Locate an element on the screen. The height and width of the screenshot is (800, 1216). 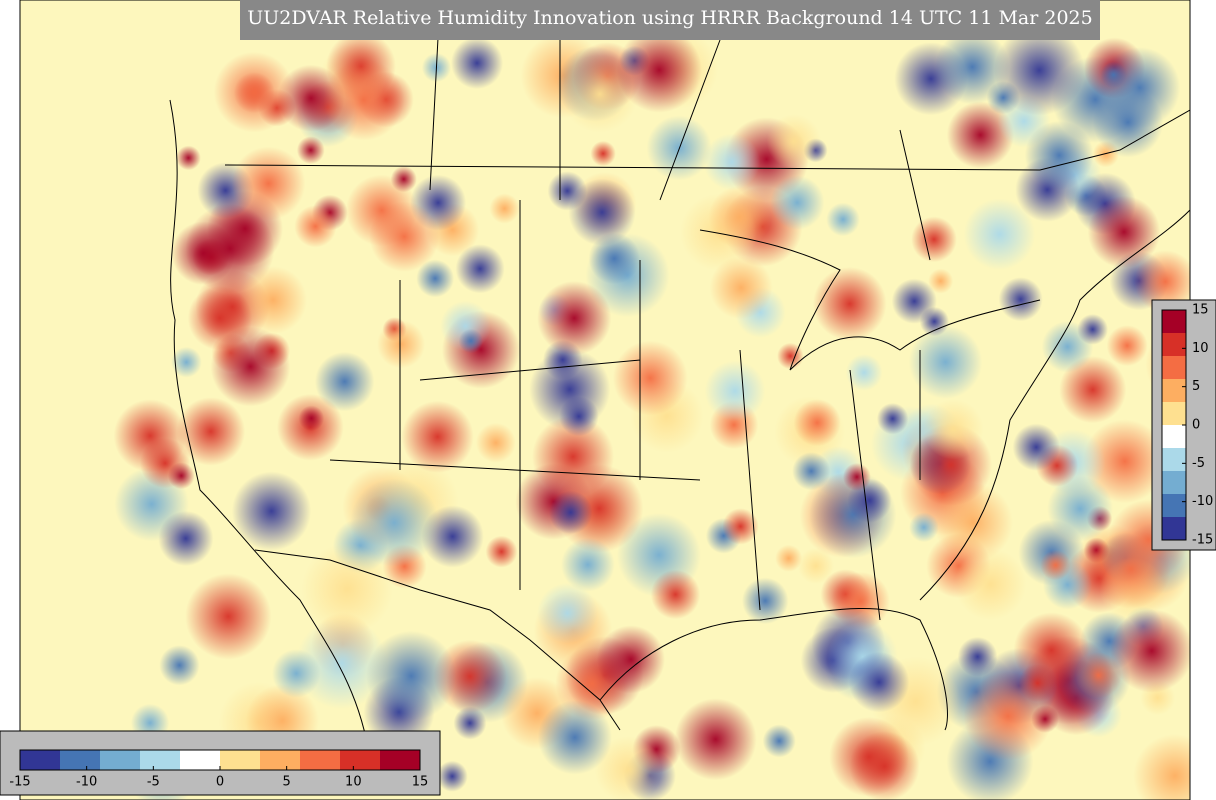
lake-shore is located at coordinates (870, 300).